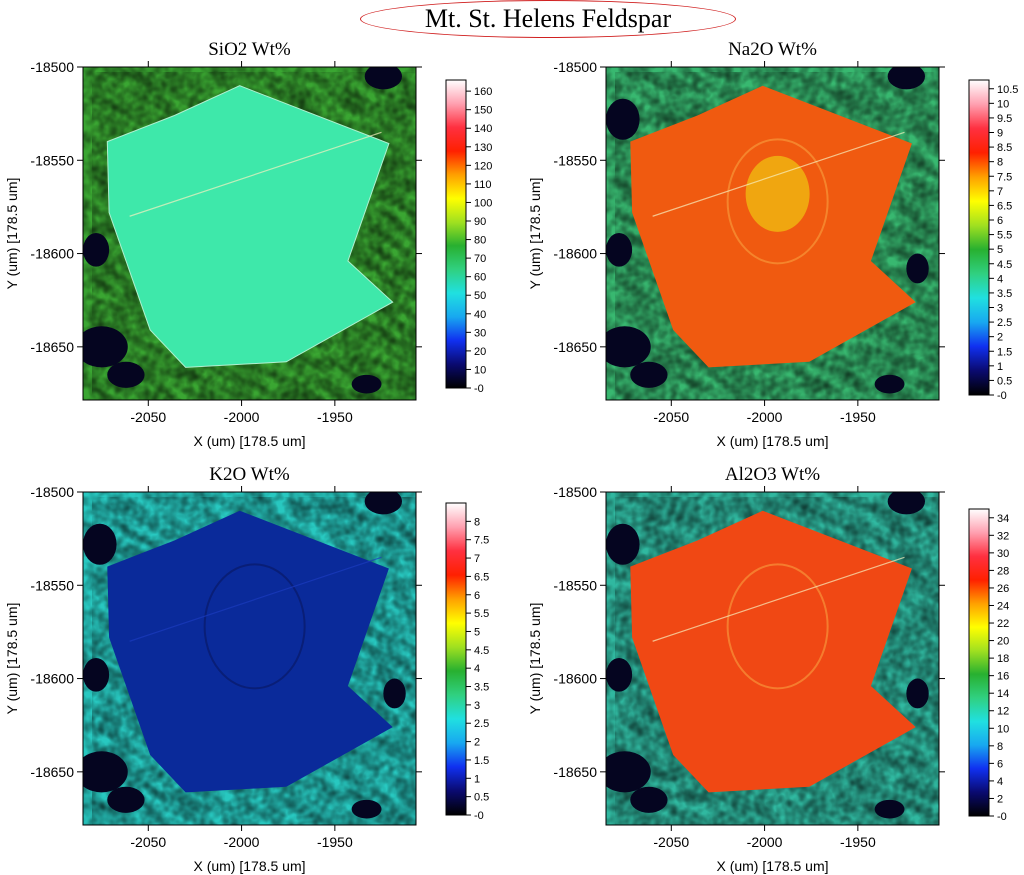 This screenshot has height=875, width=1024. I want to click on colorbar-tick-label: 0.5, so click(481, 798).